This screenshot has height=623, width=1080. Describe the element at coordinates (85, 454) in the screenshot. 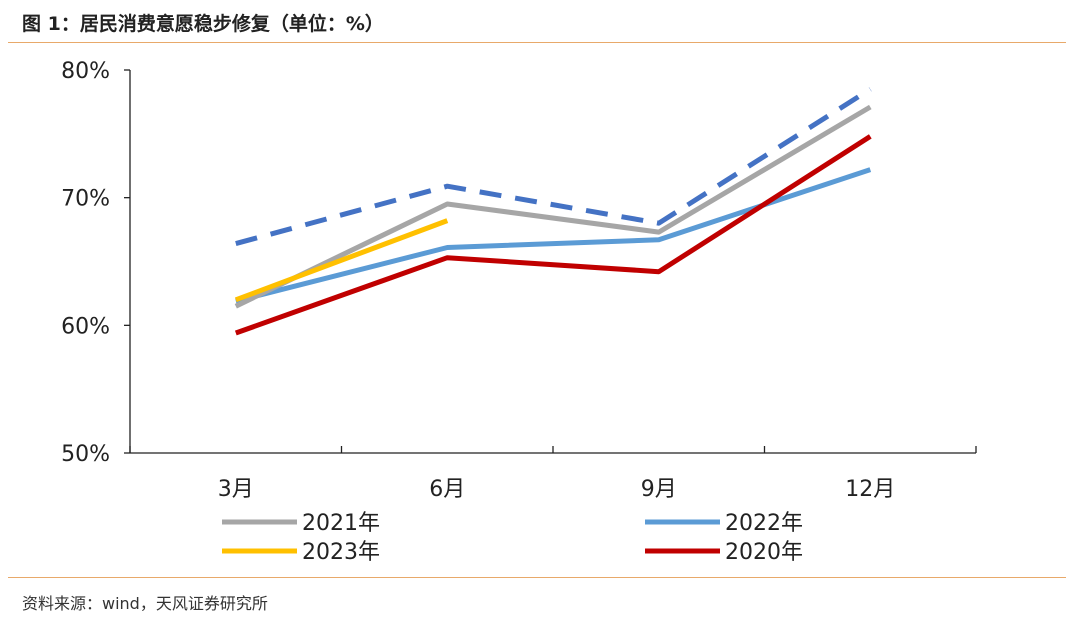

I see `y-tick-label: 50%` at that location.